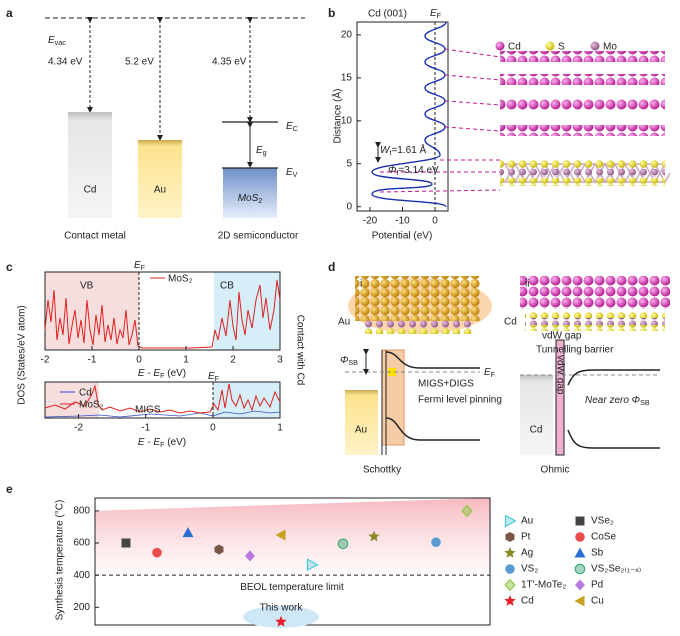  Describe the element at coordinates (233, 360) in the screenshot. I see `x-tick-label: 2` at that location.